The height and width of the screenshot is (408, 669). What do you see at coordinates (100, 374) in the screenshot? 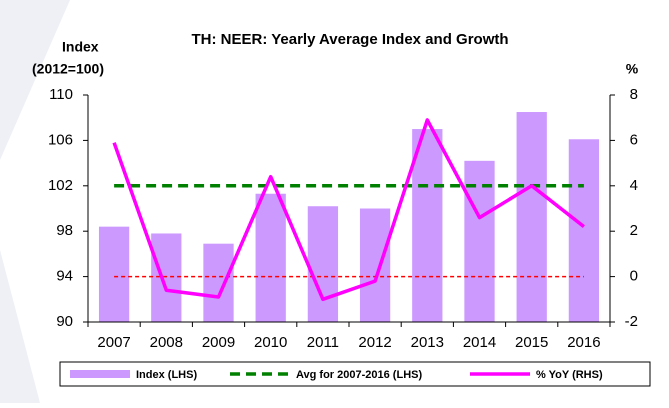
I see `legend-swatch` at bounding box center [100, 374].